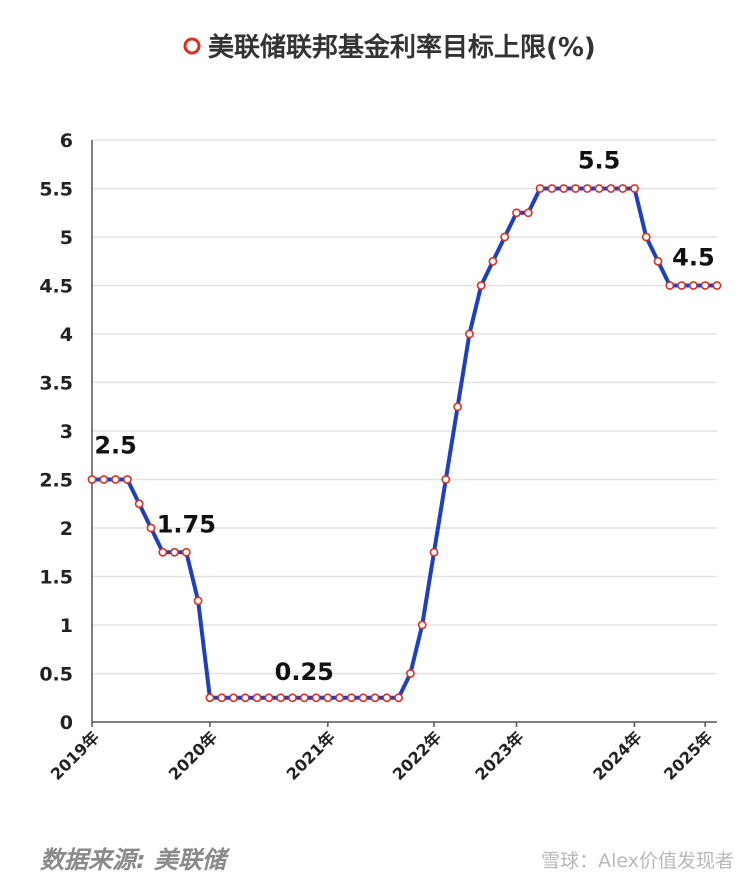 Image resolution: width=748 pixels, height=882 pixels. I want to click on x-tick-label: 2021年, so click(311, 756).